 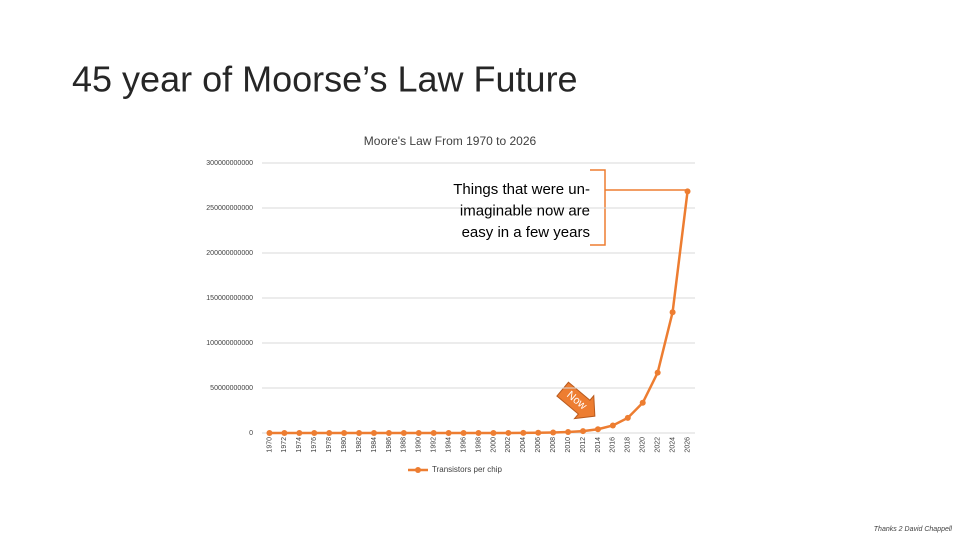 I want to click on x-tick-label: 1976, so click(x=314, y=445).